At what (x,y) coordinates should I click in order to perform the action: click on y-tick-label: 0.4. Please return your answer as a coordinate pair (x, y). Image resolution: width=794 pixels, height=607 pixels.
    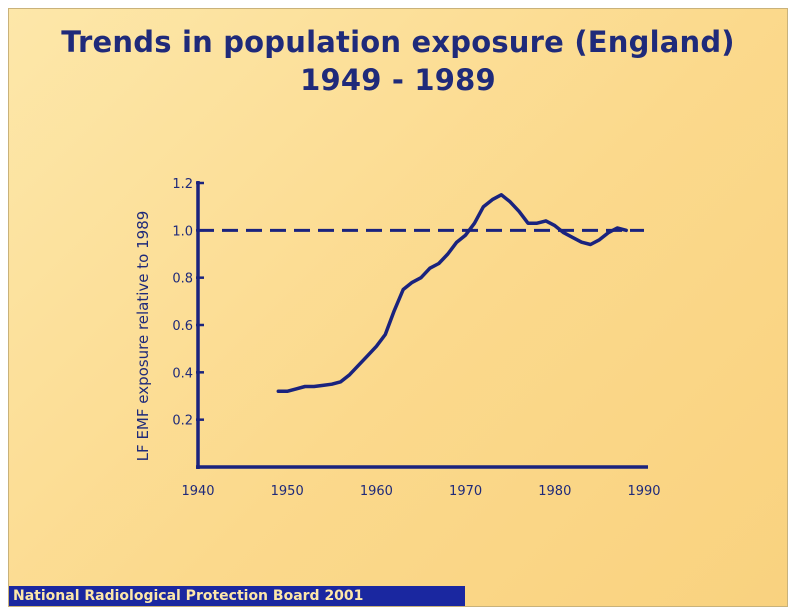
    Looking at the image, I should click on (182, 373).